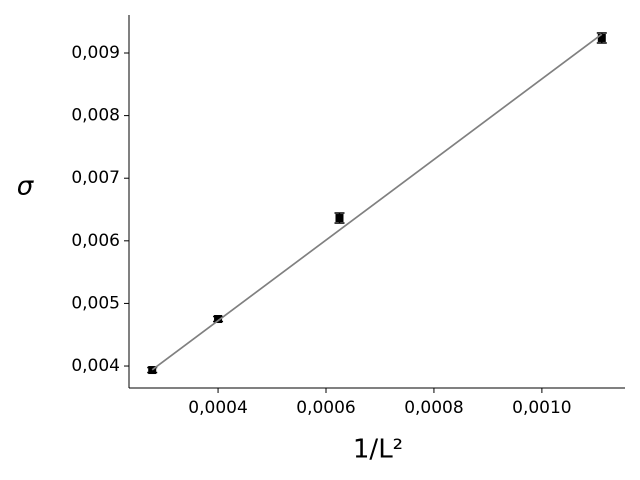 This screenshot has height=480, width=640. Describe the element at coordinates (217, 408) in the screenshot. I see `x-tick-label: 0,0004` at that location.